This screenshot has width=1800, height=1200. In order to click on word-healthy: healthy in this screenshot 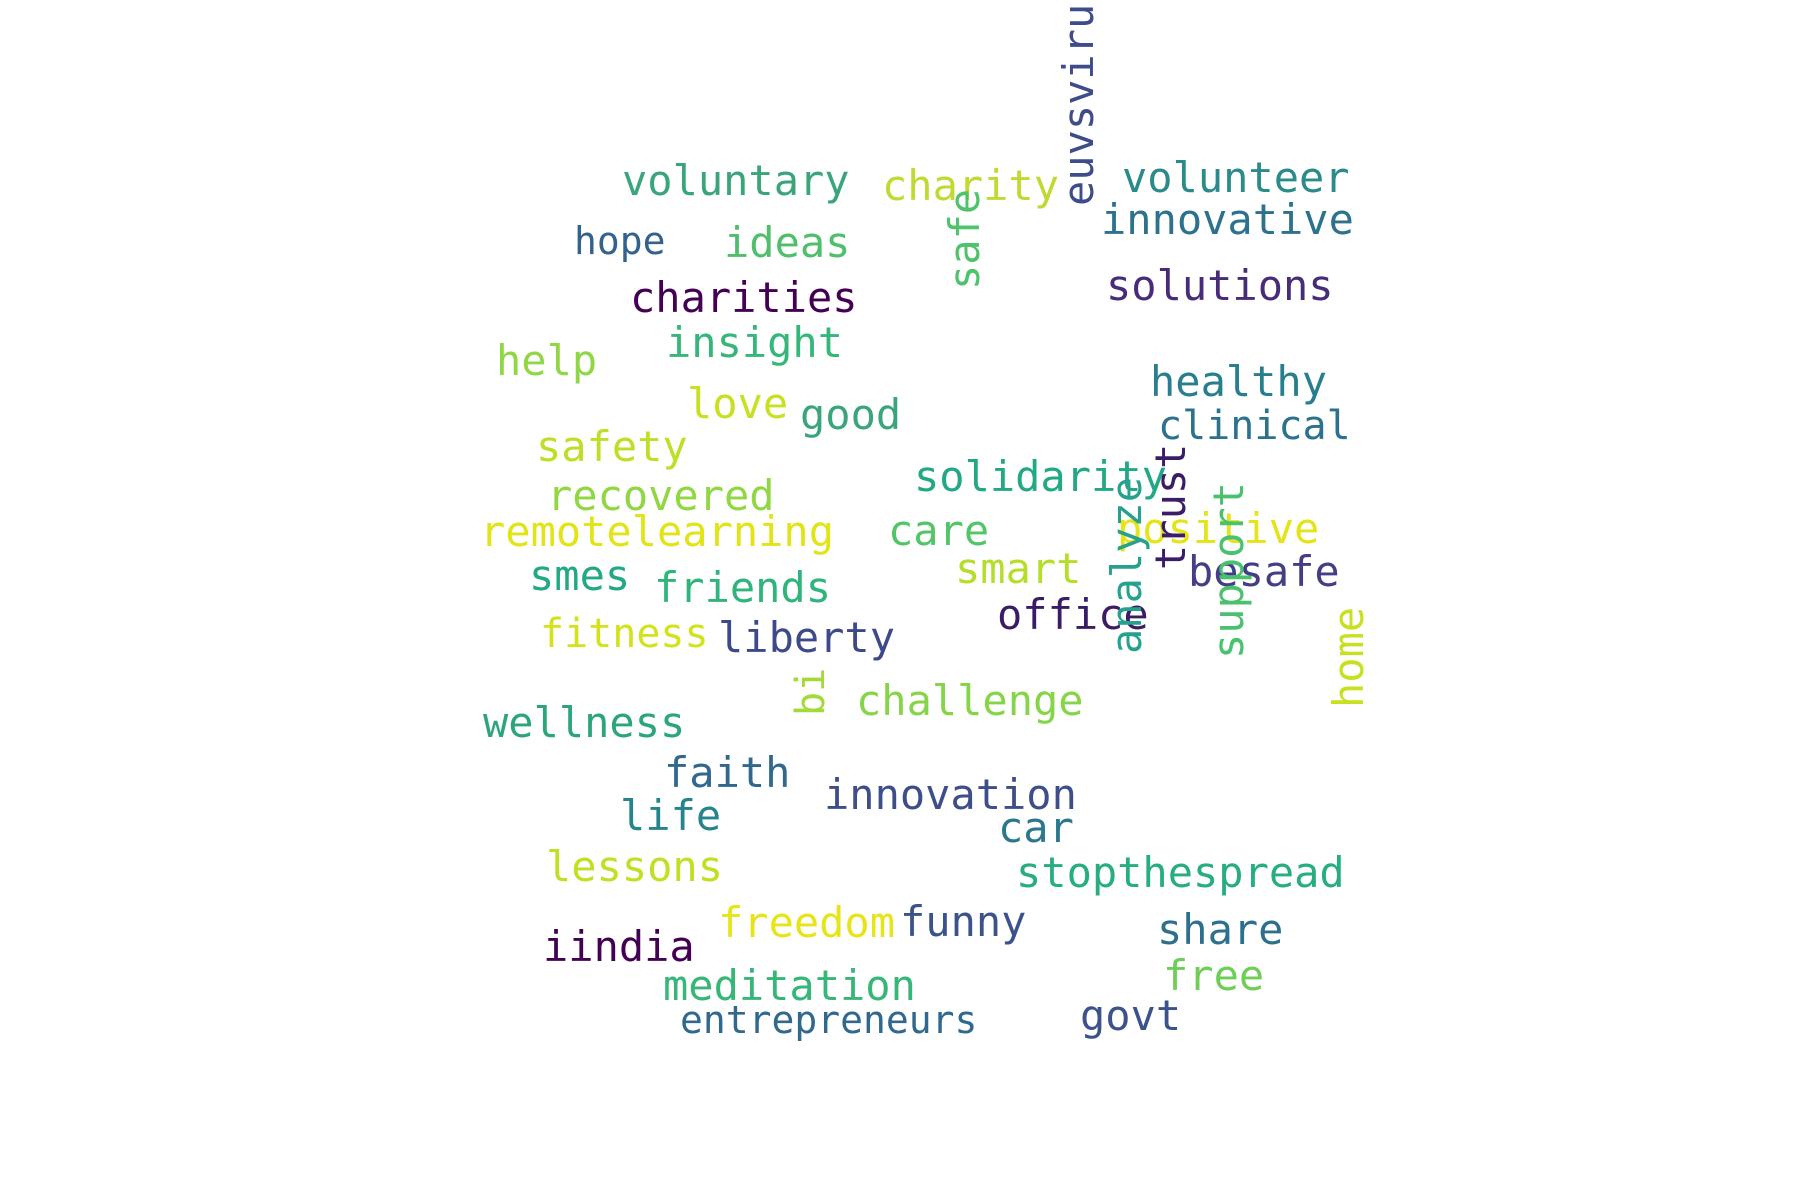, I will do `click(1239, 381)`.